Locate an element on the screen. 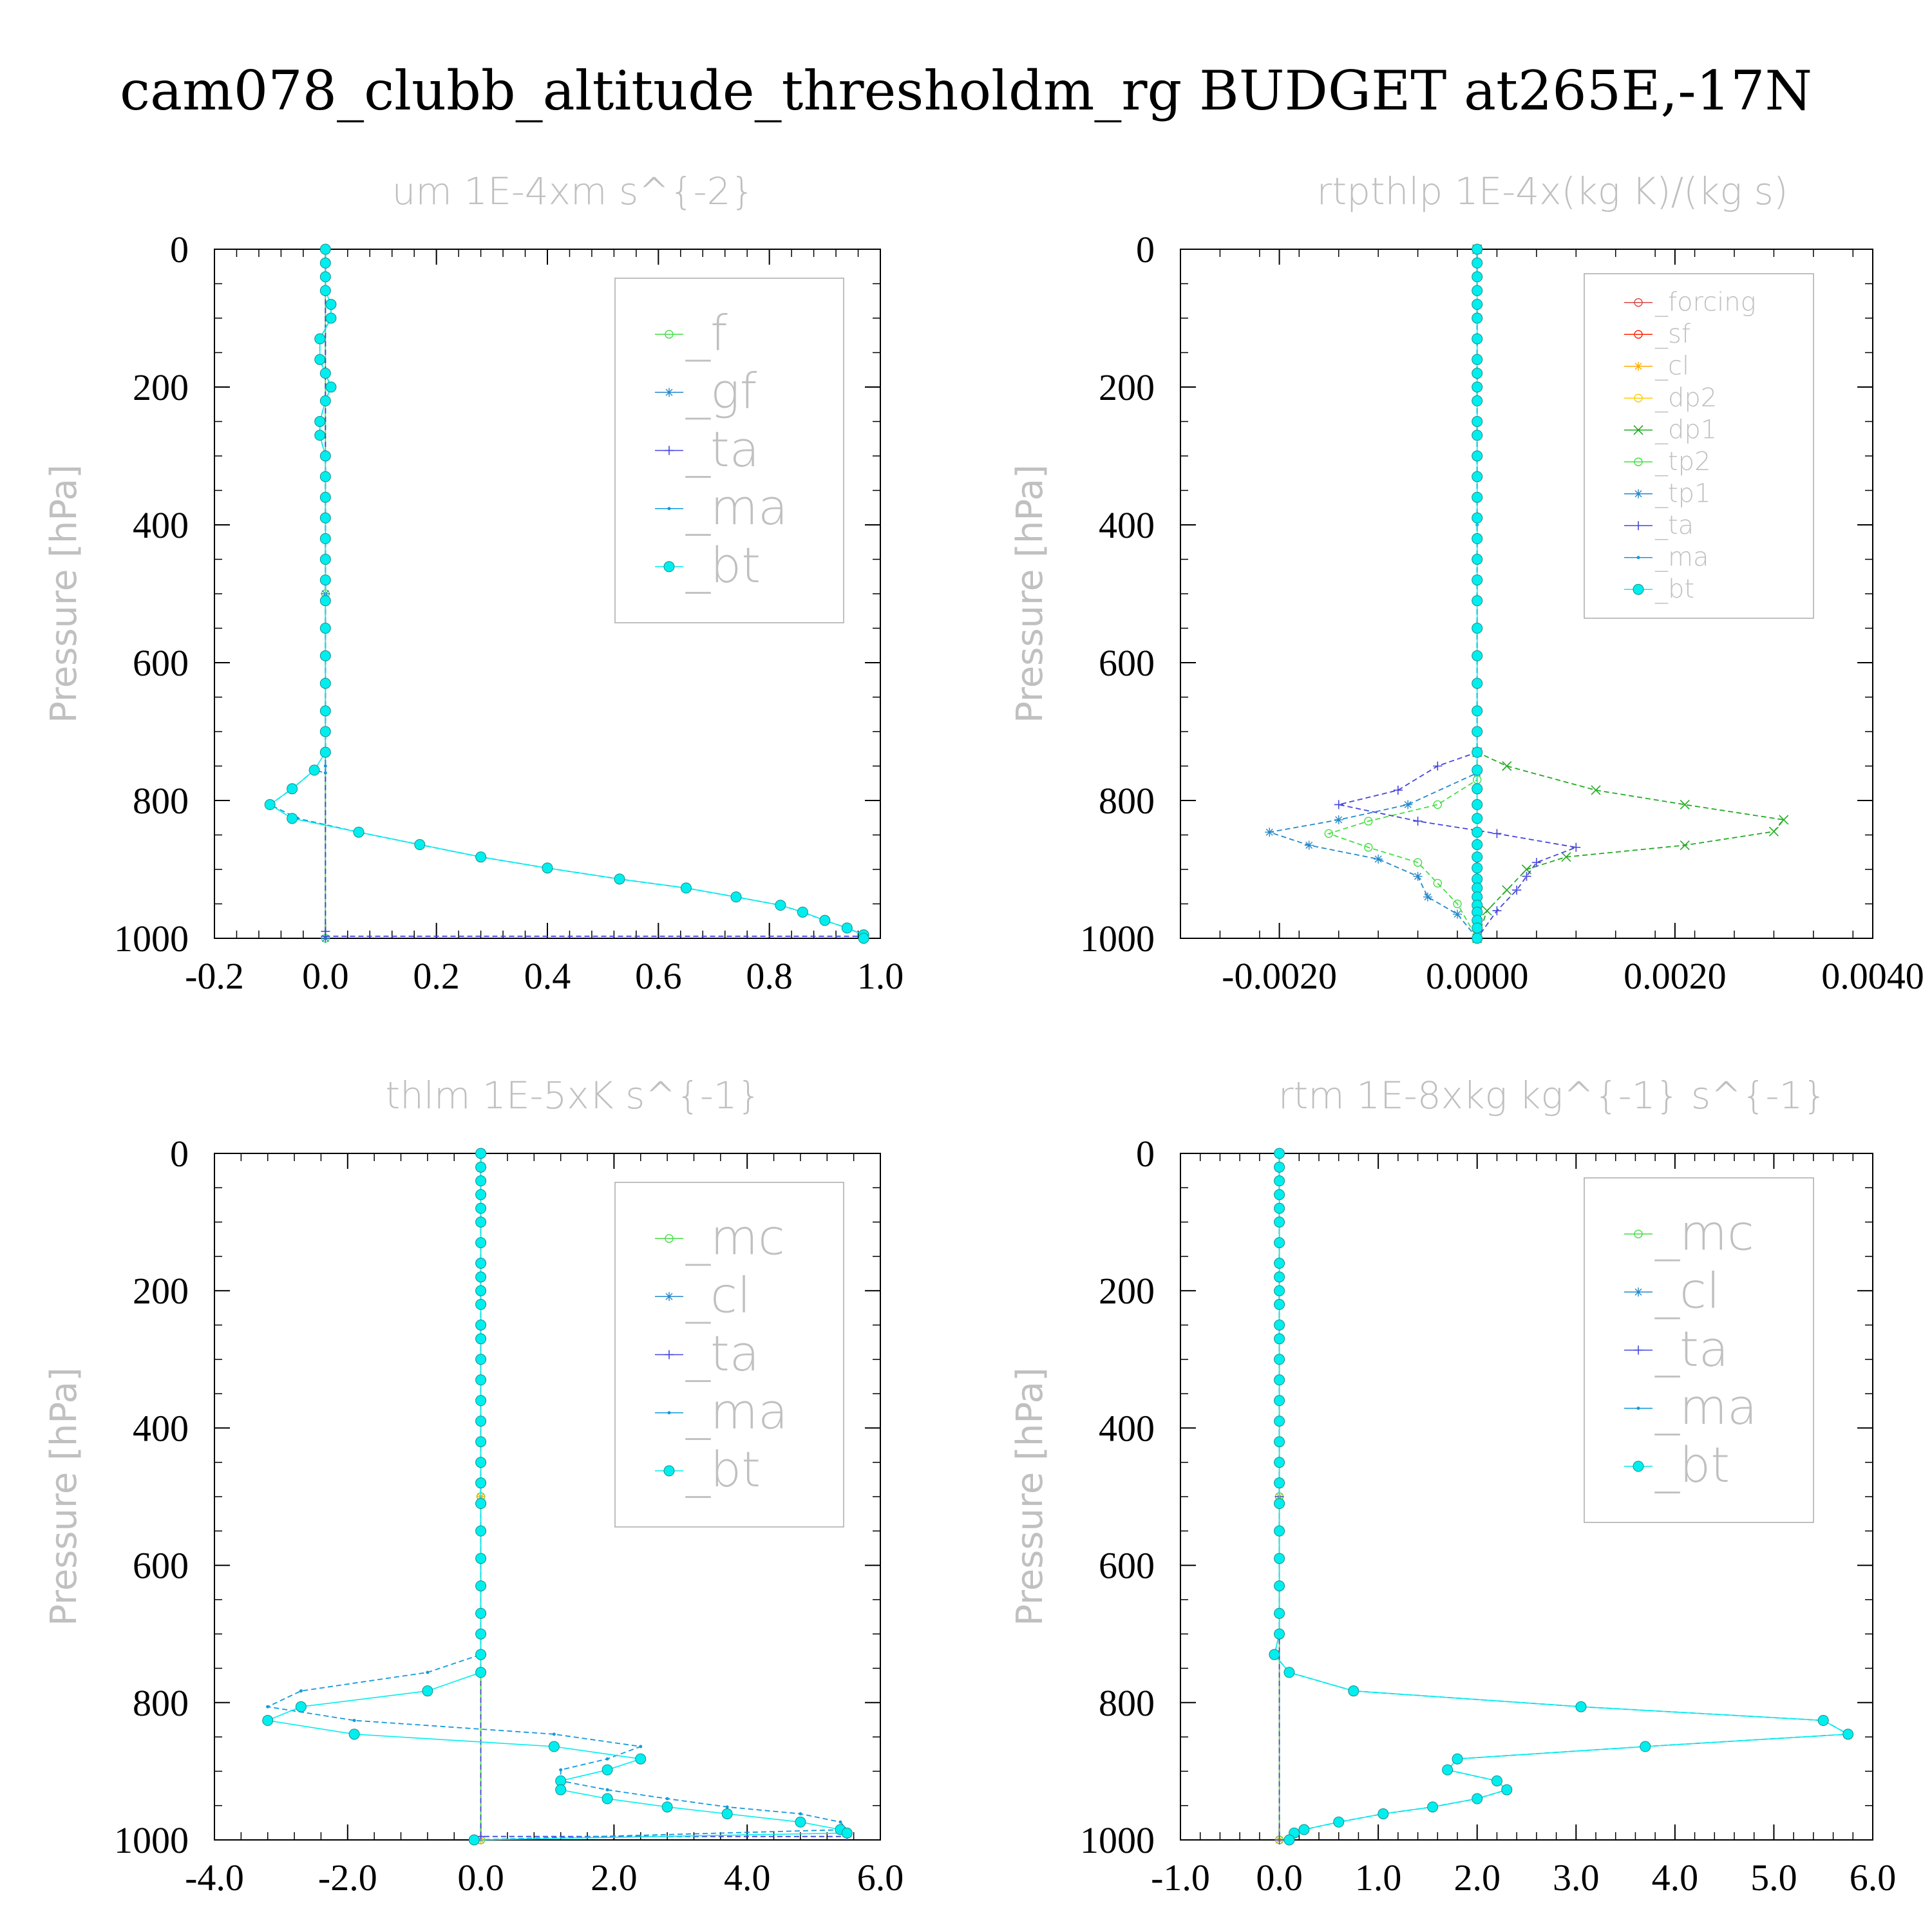 This screenshot has height=1932, width=1932. x-tick-label: 0.2 is located at coordinates (436, 976).